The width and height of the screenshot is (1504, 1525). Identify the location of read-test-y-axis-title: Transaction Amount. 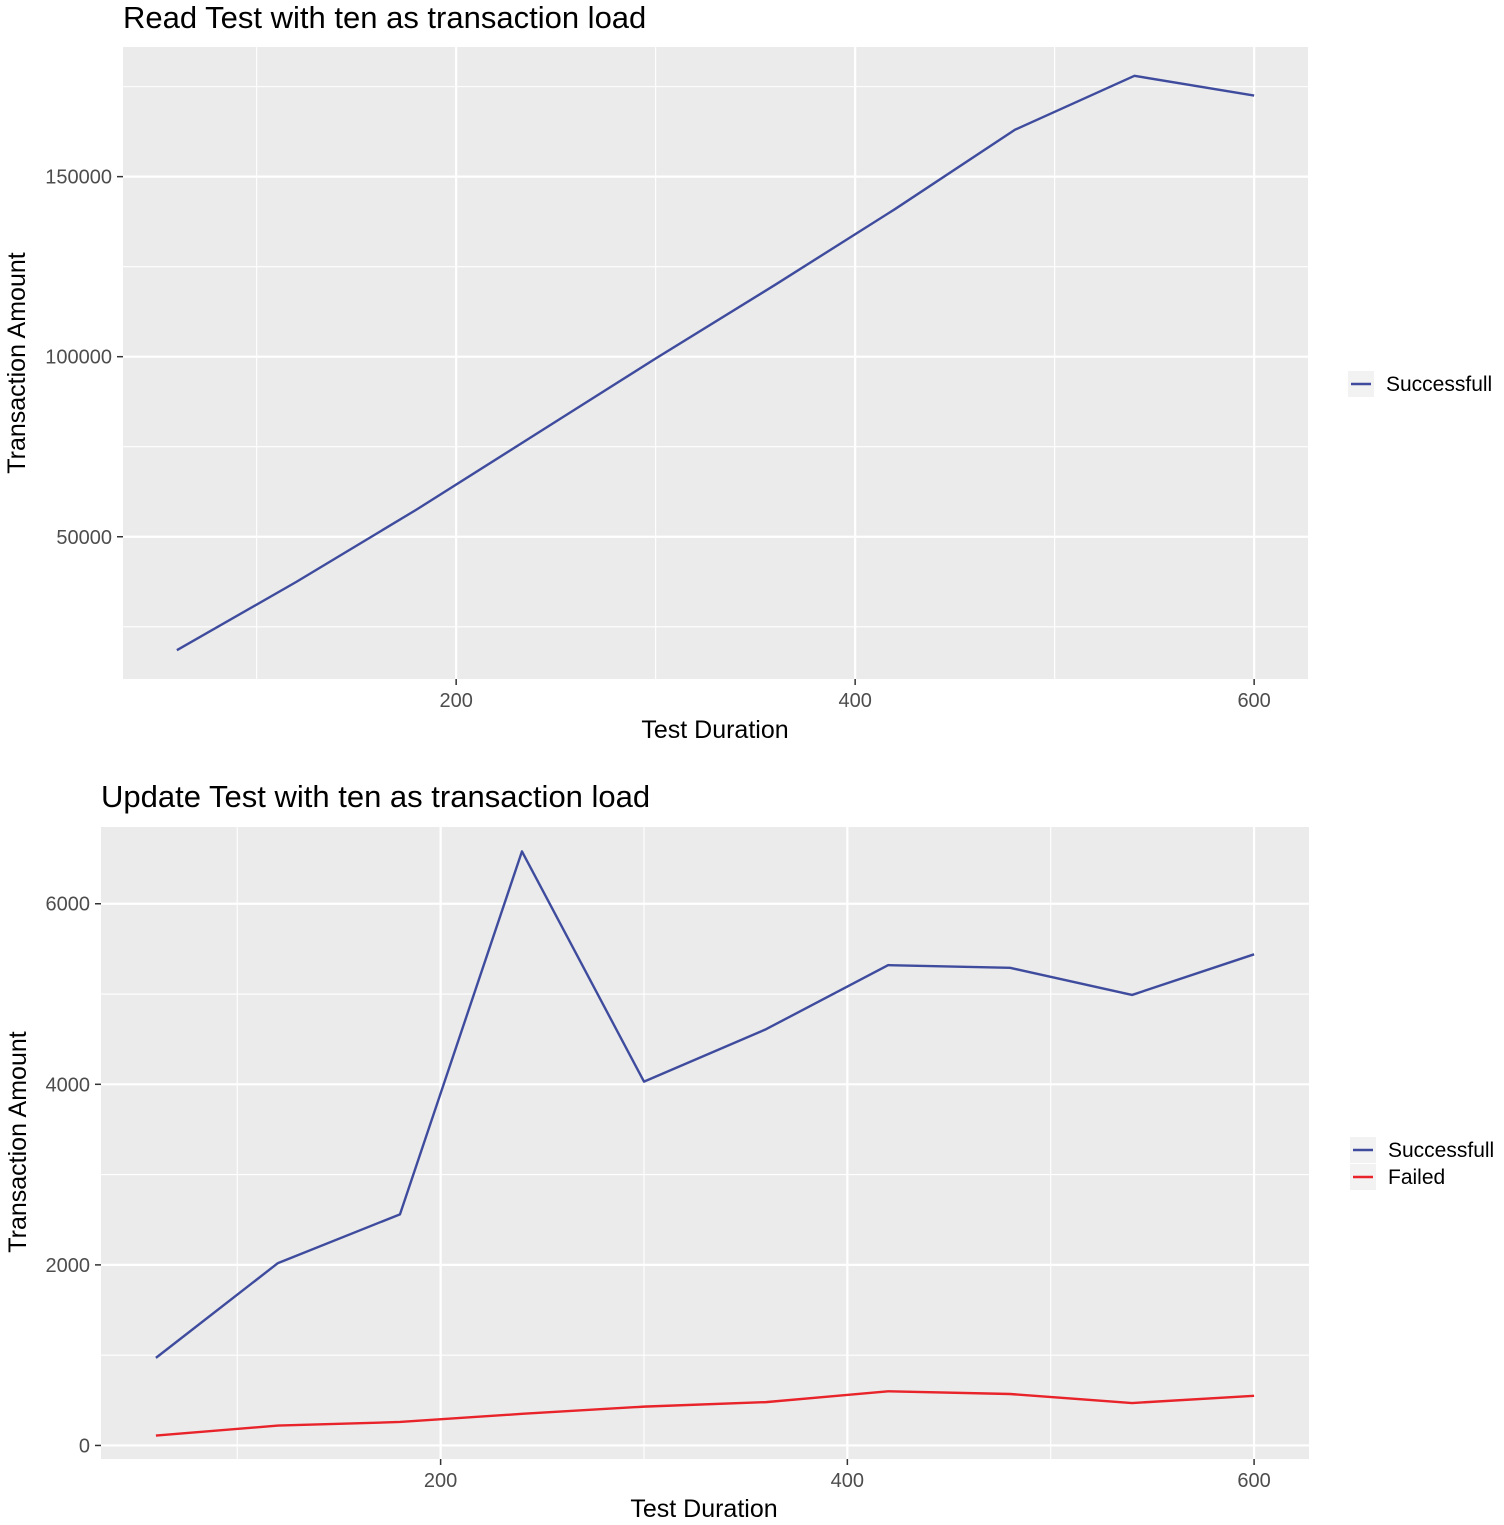
(17, 362).